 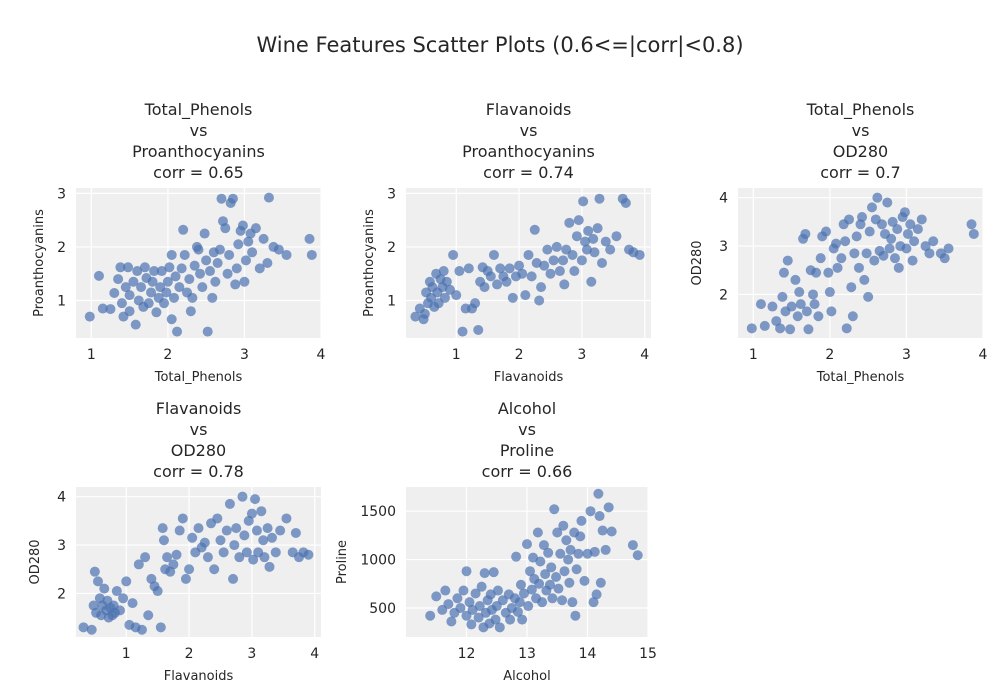 I want to click on panel-title-line: OD280, so click(x=860, y=151).